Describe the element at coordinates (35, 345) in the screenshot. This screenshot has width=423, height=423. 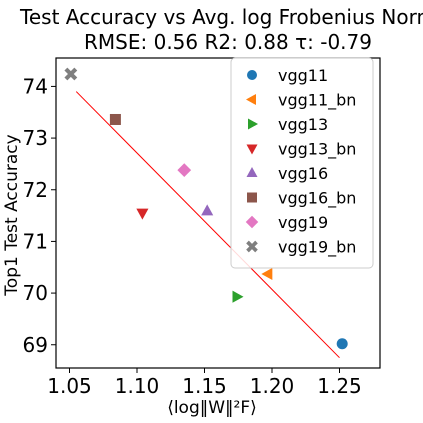
I see `y-tick-label: 69` at that location.